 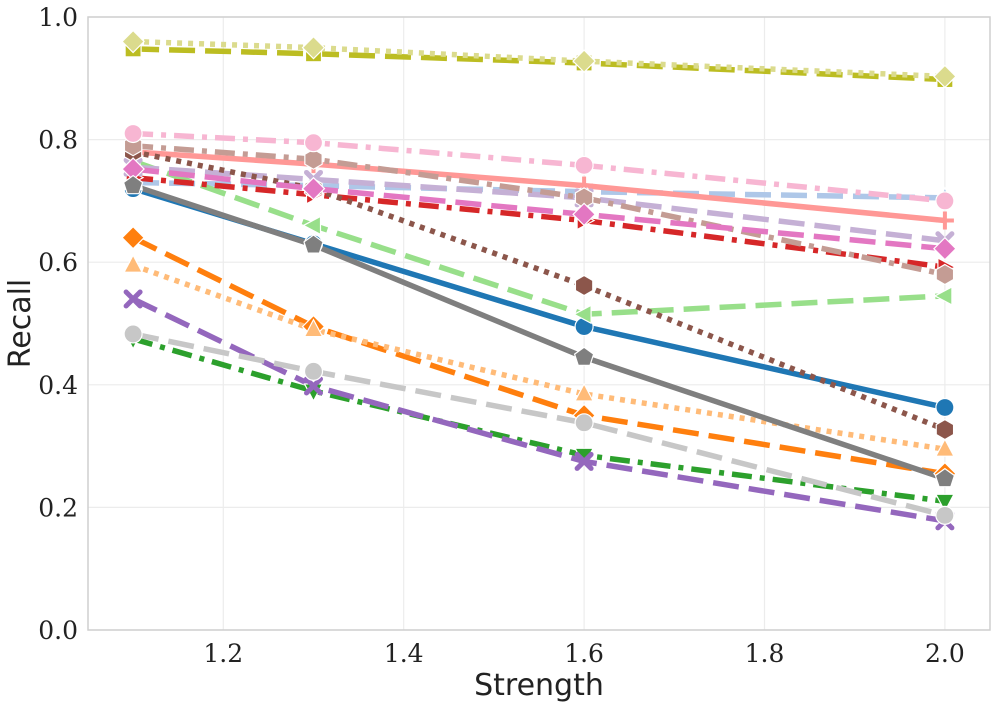 I want to click on series-8-line, so click(x=539, y=186).